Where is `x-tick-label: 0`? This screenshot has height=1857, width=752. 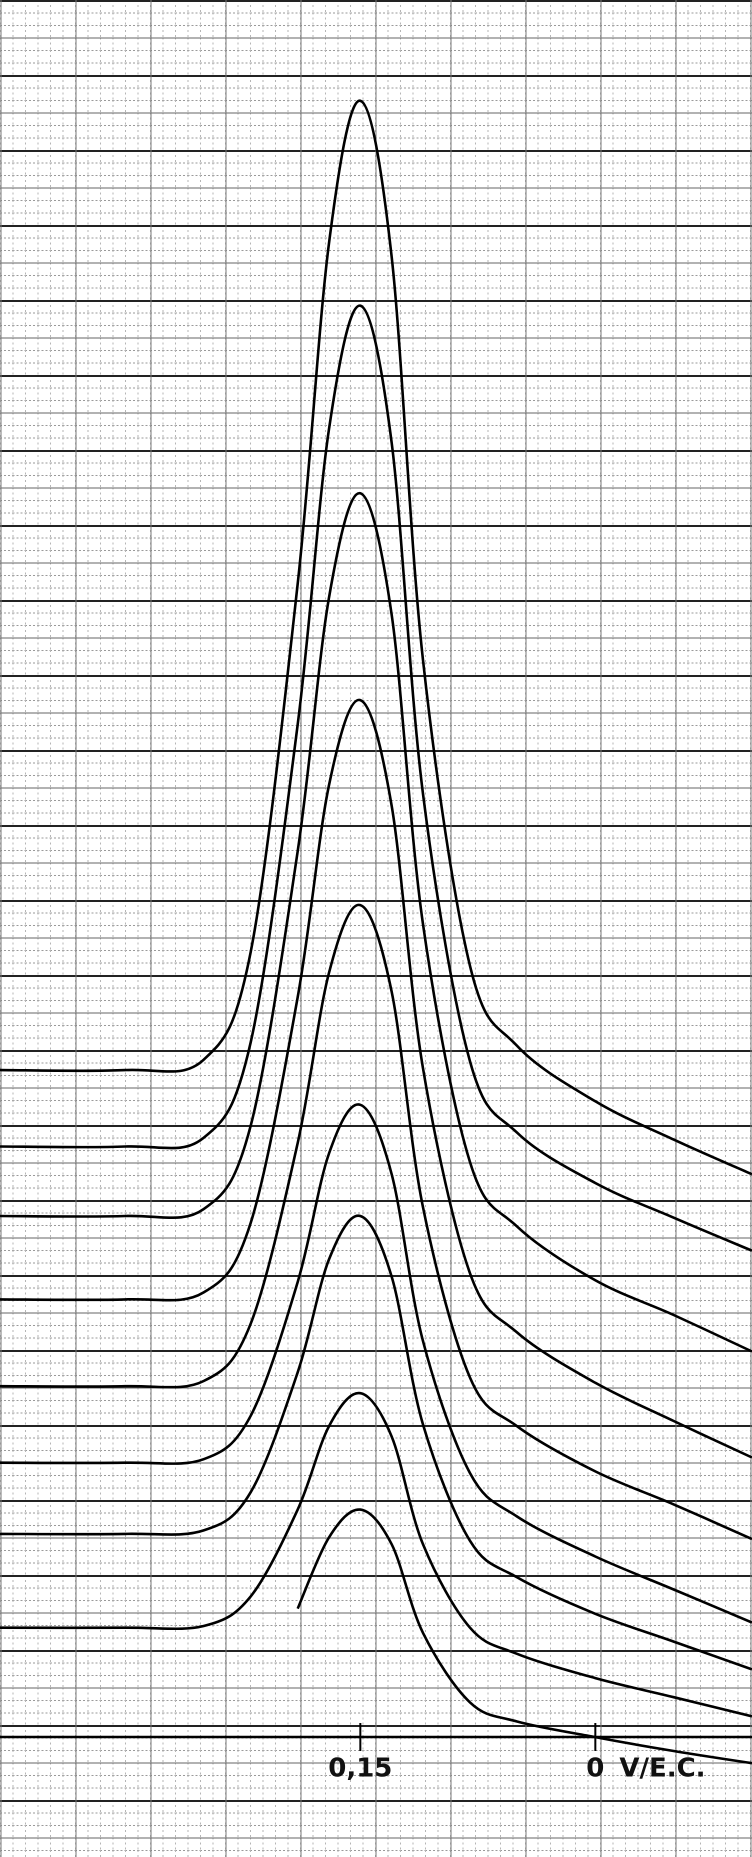 x-tick-label: 0 is located at coordinates (595, 1769).